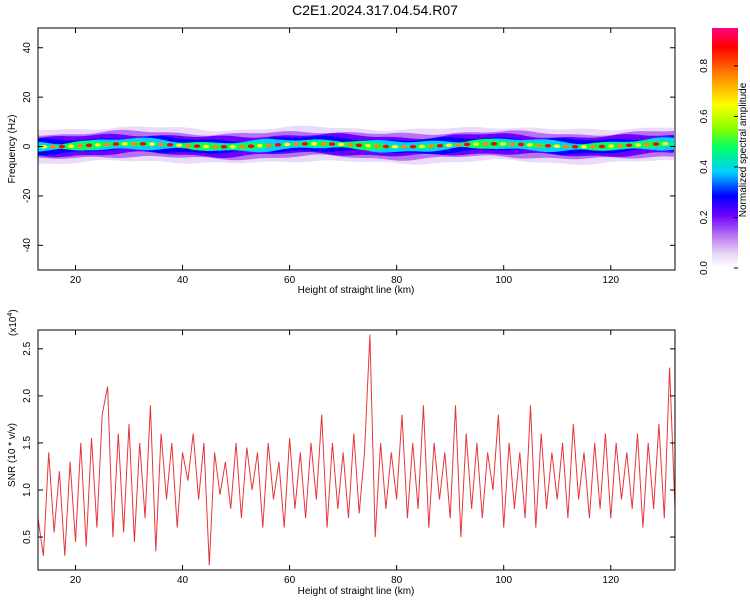  Describe the element at coordinates (13, 326) in the screenshot. I see `snr-y-multiplier-base: (x10` at that location.